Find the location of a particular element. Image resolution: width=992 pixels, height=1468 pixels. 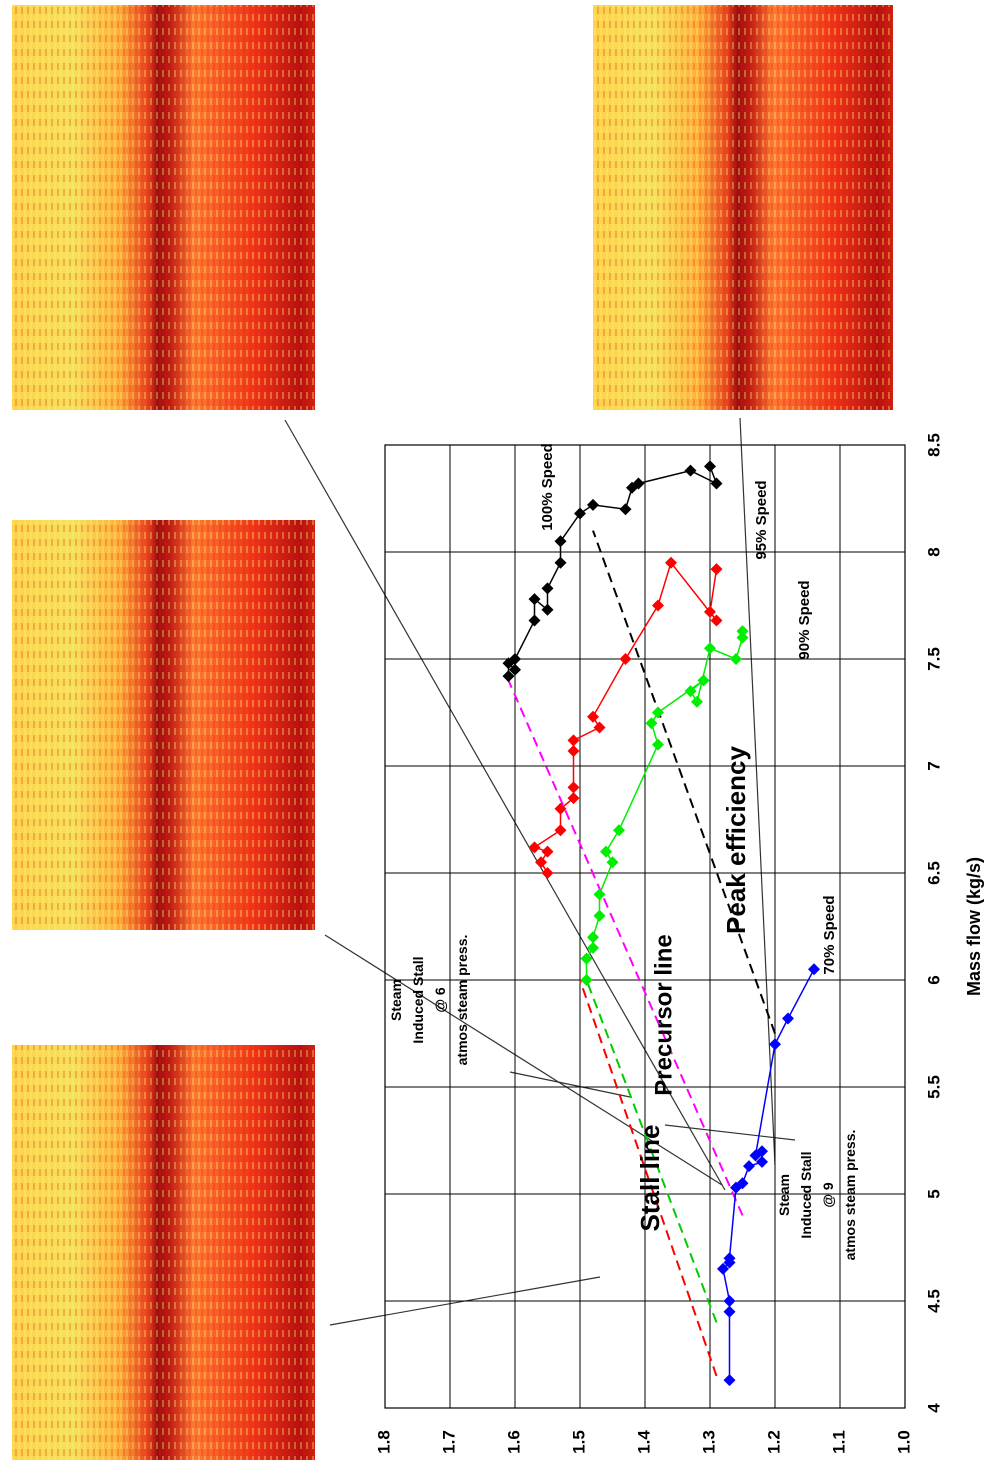

x-tick-label: 6.5 is located at coordinates (933, 873).